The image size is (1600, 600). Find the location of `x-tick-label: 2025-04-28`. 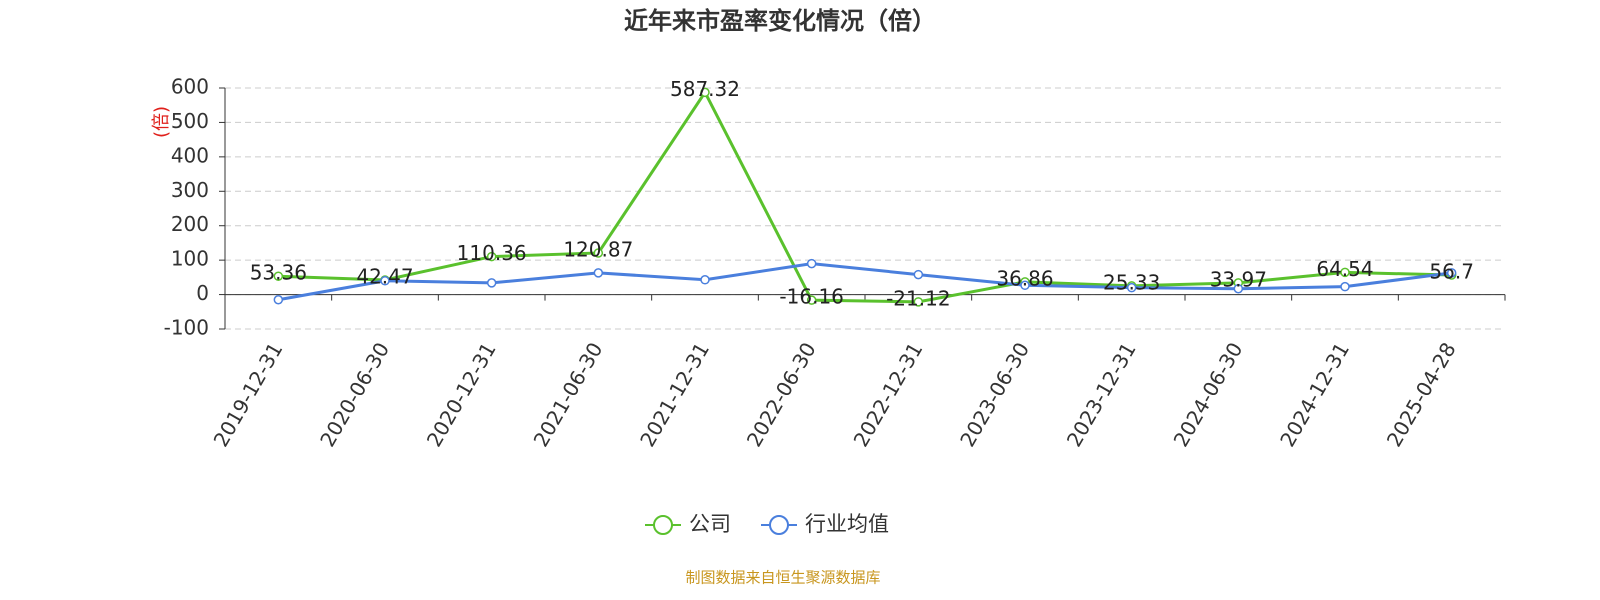

x-tick-label: 2025-04-28 is located at coordinates (1421, 394).